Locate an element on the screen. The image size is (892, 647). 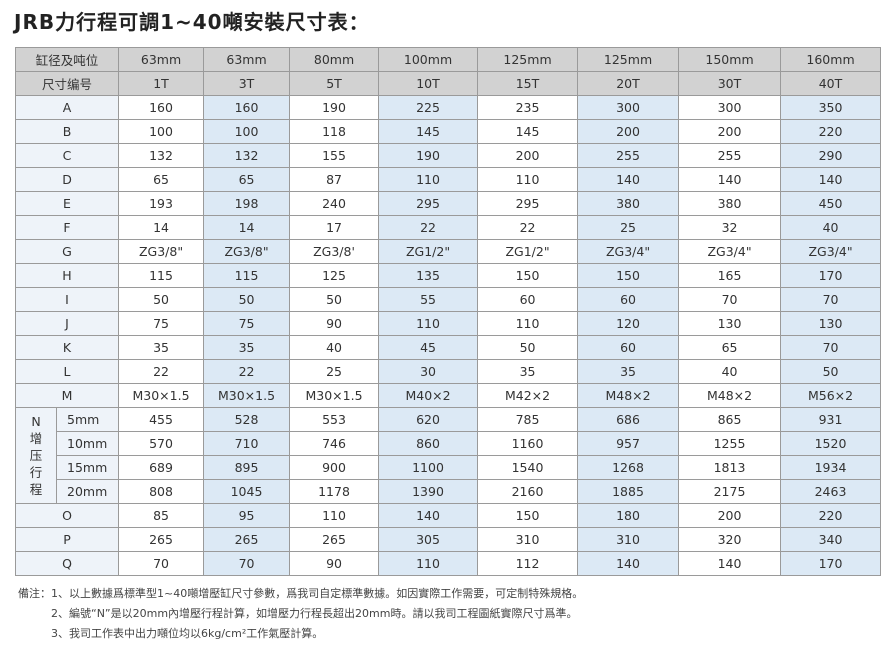
cell: 55 is located at coordinates (428, 299).